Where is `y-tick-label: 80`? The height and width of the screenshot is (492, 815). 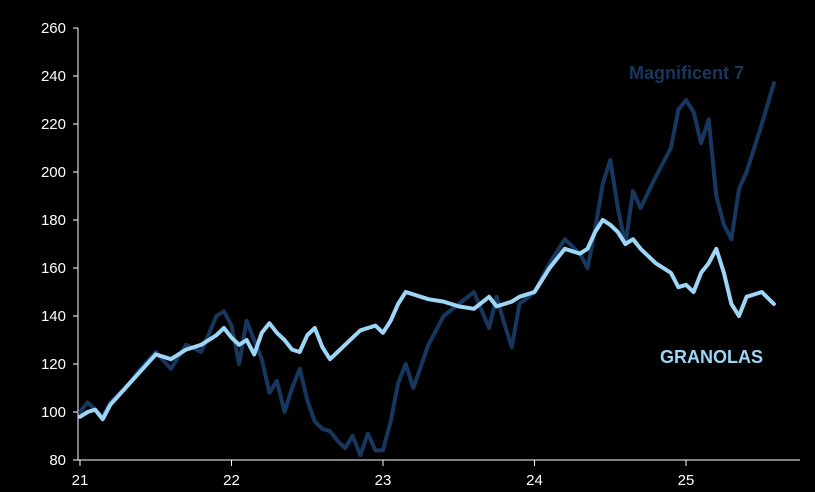 y-tick-label: 80 is located at coordinates (57, 460).